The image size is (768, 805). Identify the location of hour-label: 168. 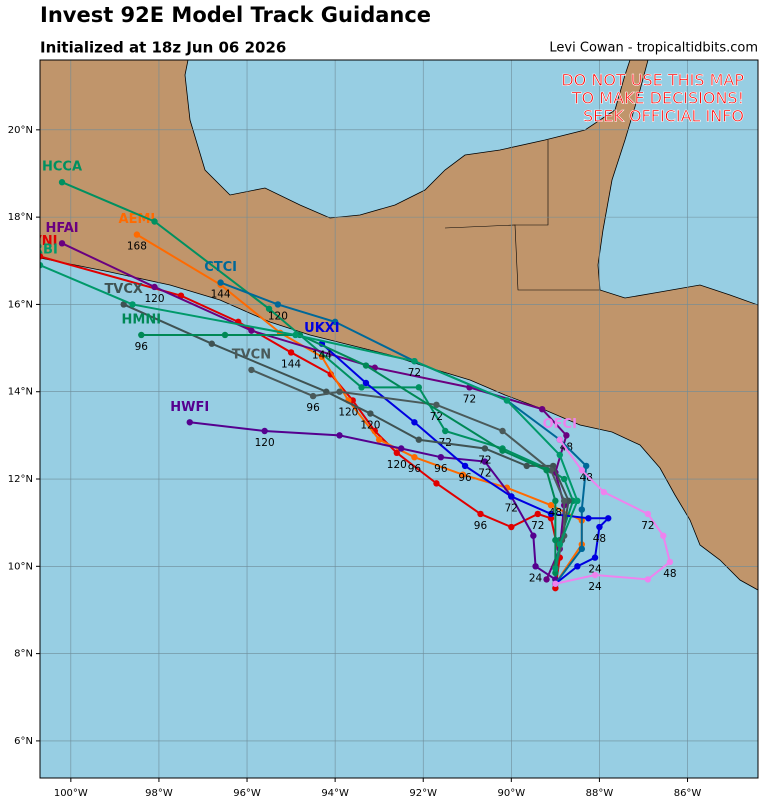
(137, 247).